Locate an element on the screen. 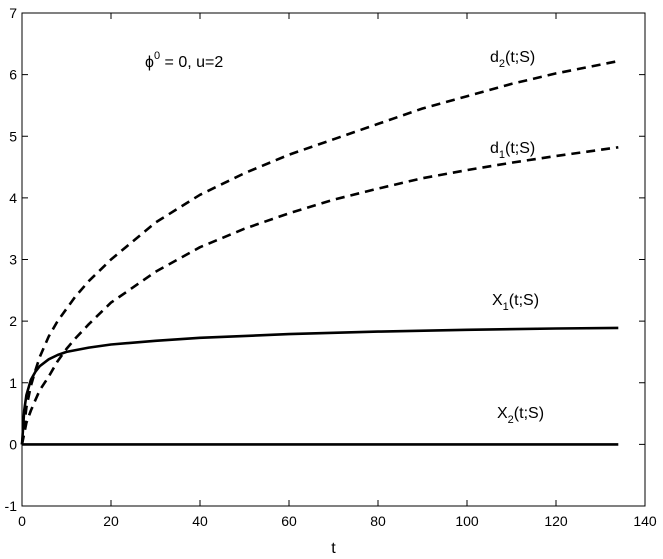  x-tick-label: 100 is located at coordinates (467, 521).